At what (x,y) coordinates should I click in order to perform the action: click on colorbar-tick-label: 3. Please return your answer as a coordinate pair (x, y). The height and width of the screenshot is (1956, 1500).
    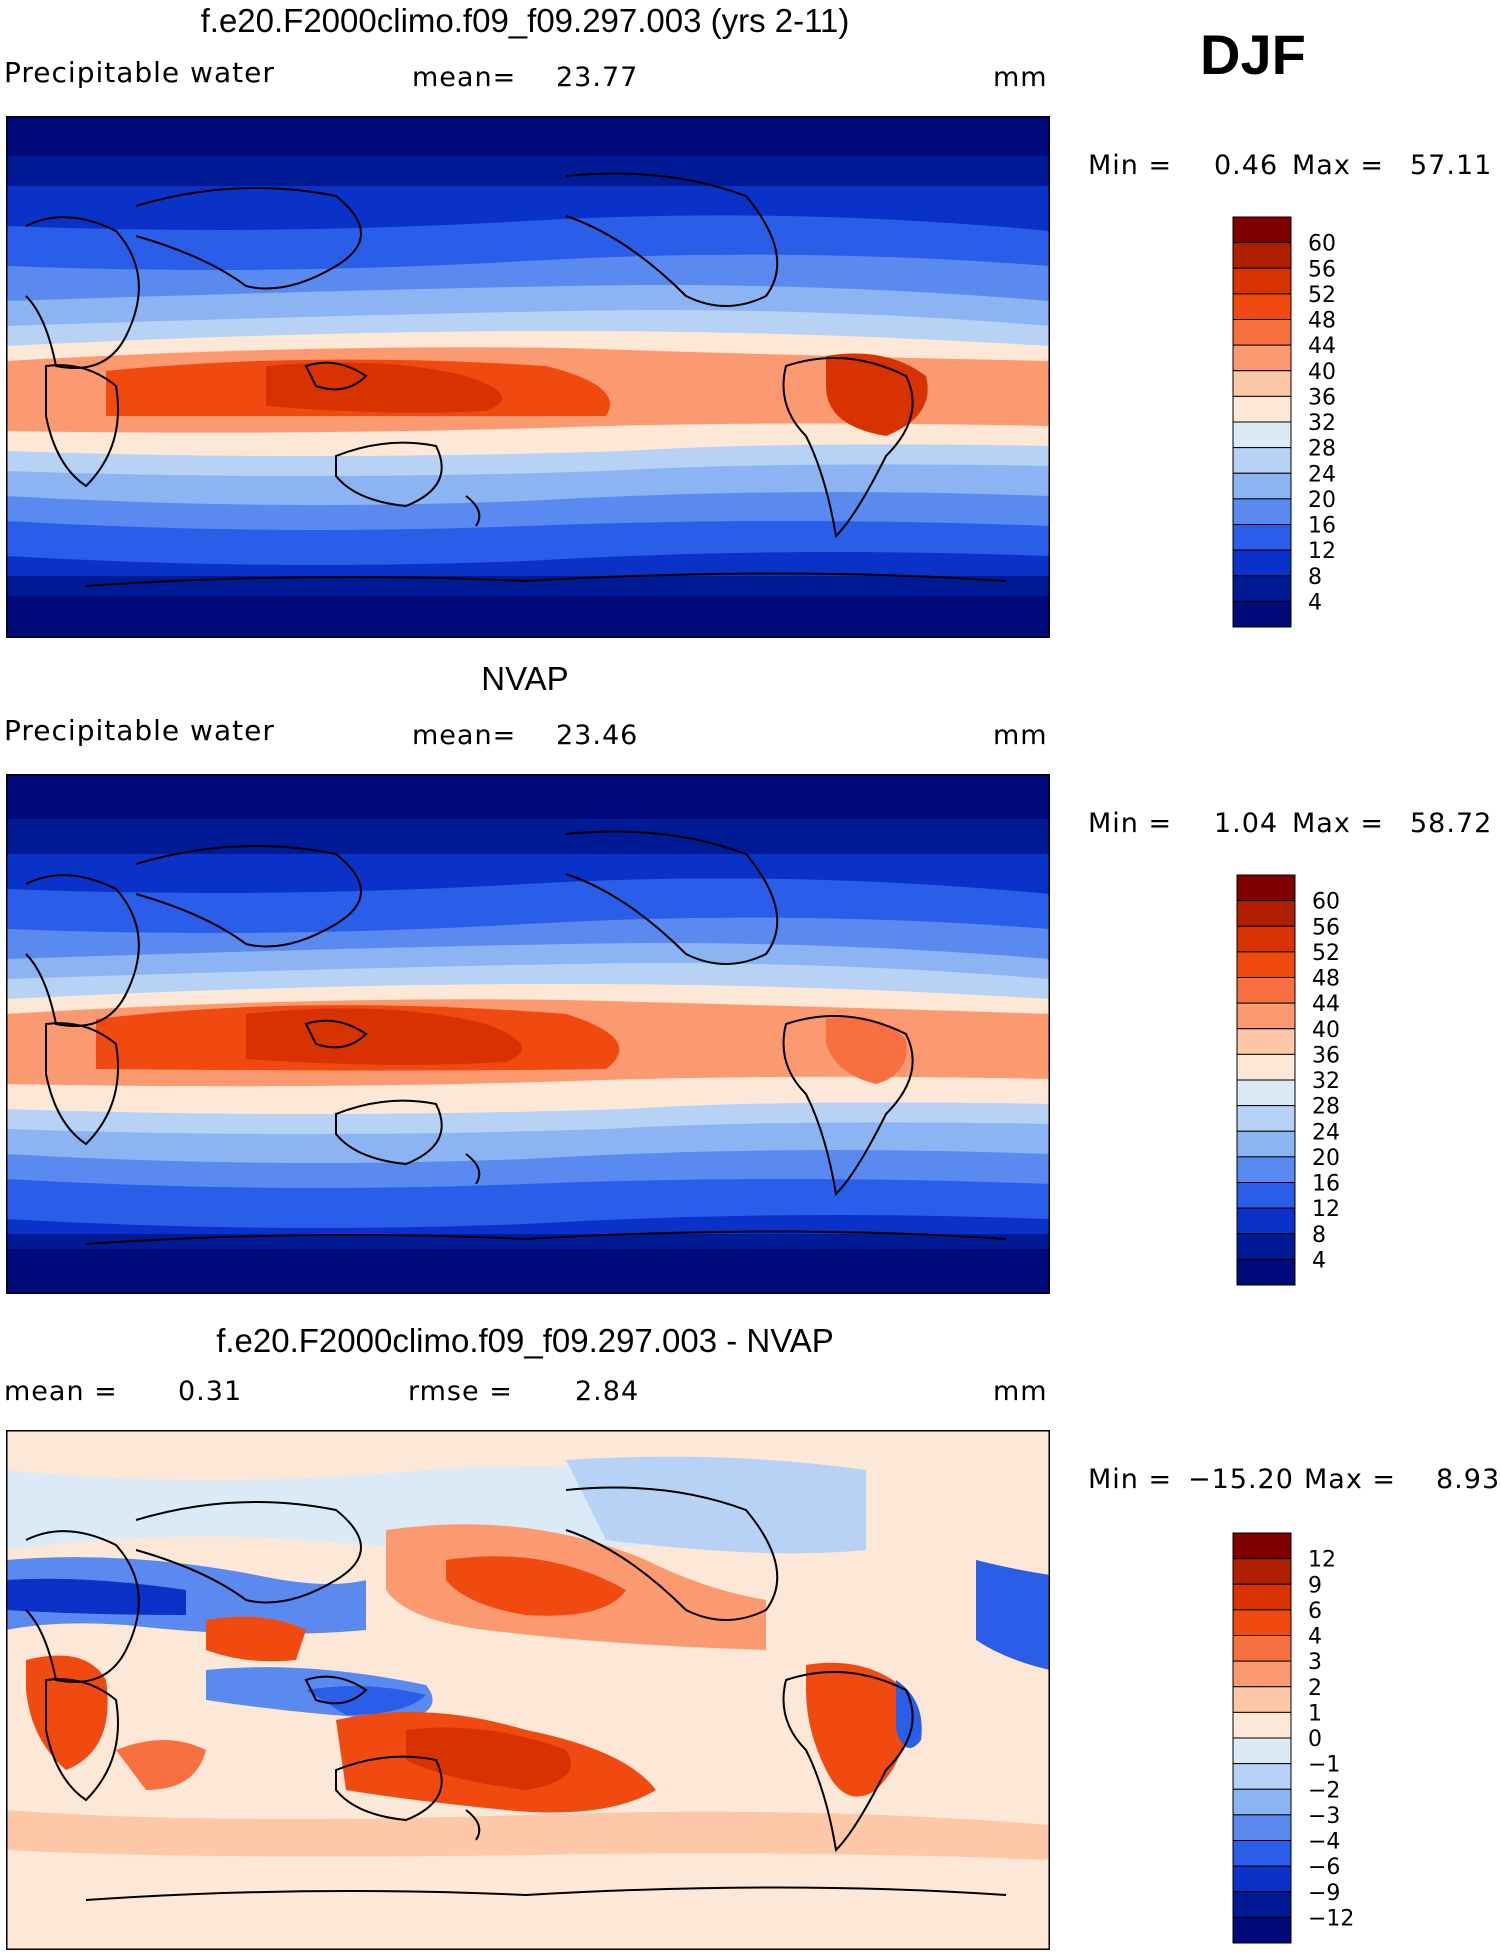
    Looking at the image, I should click on (1315, 1662).